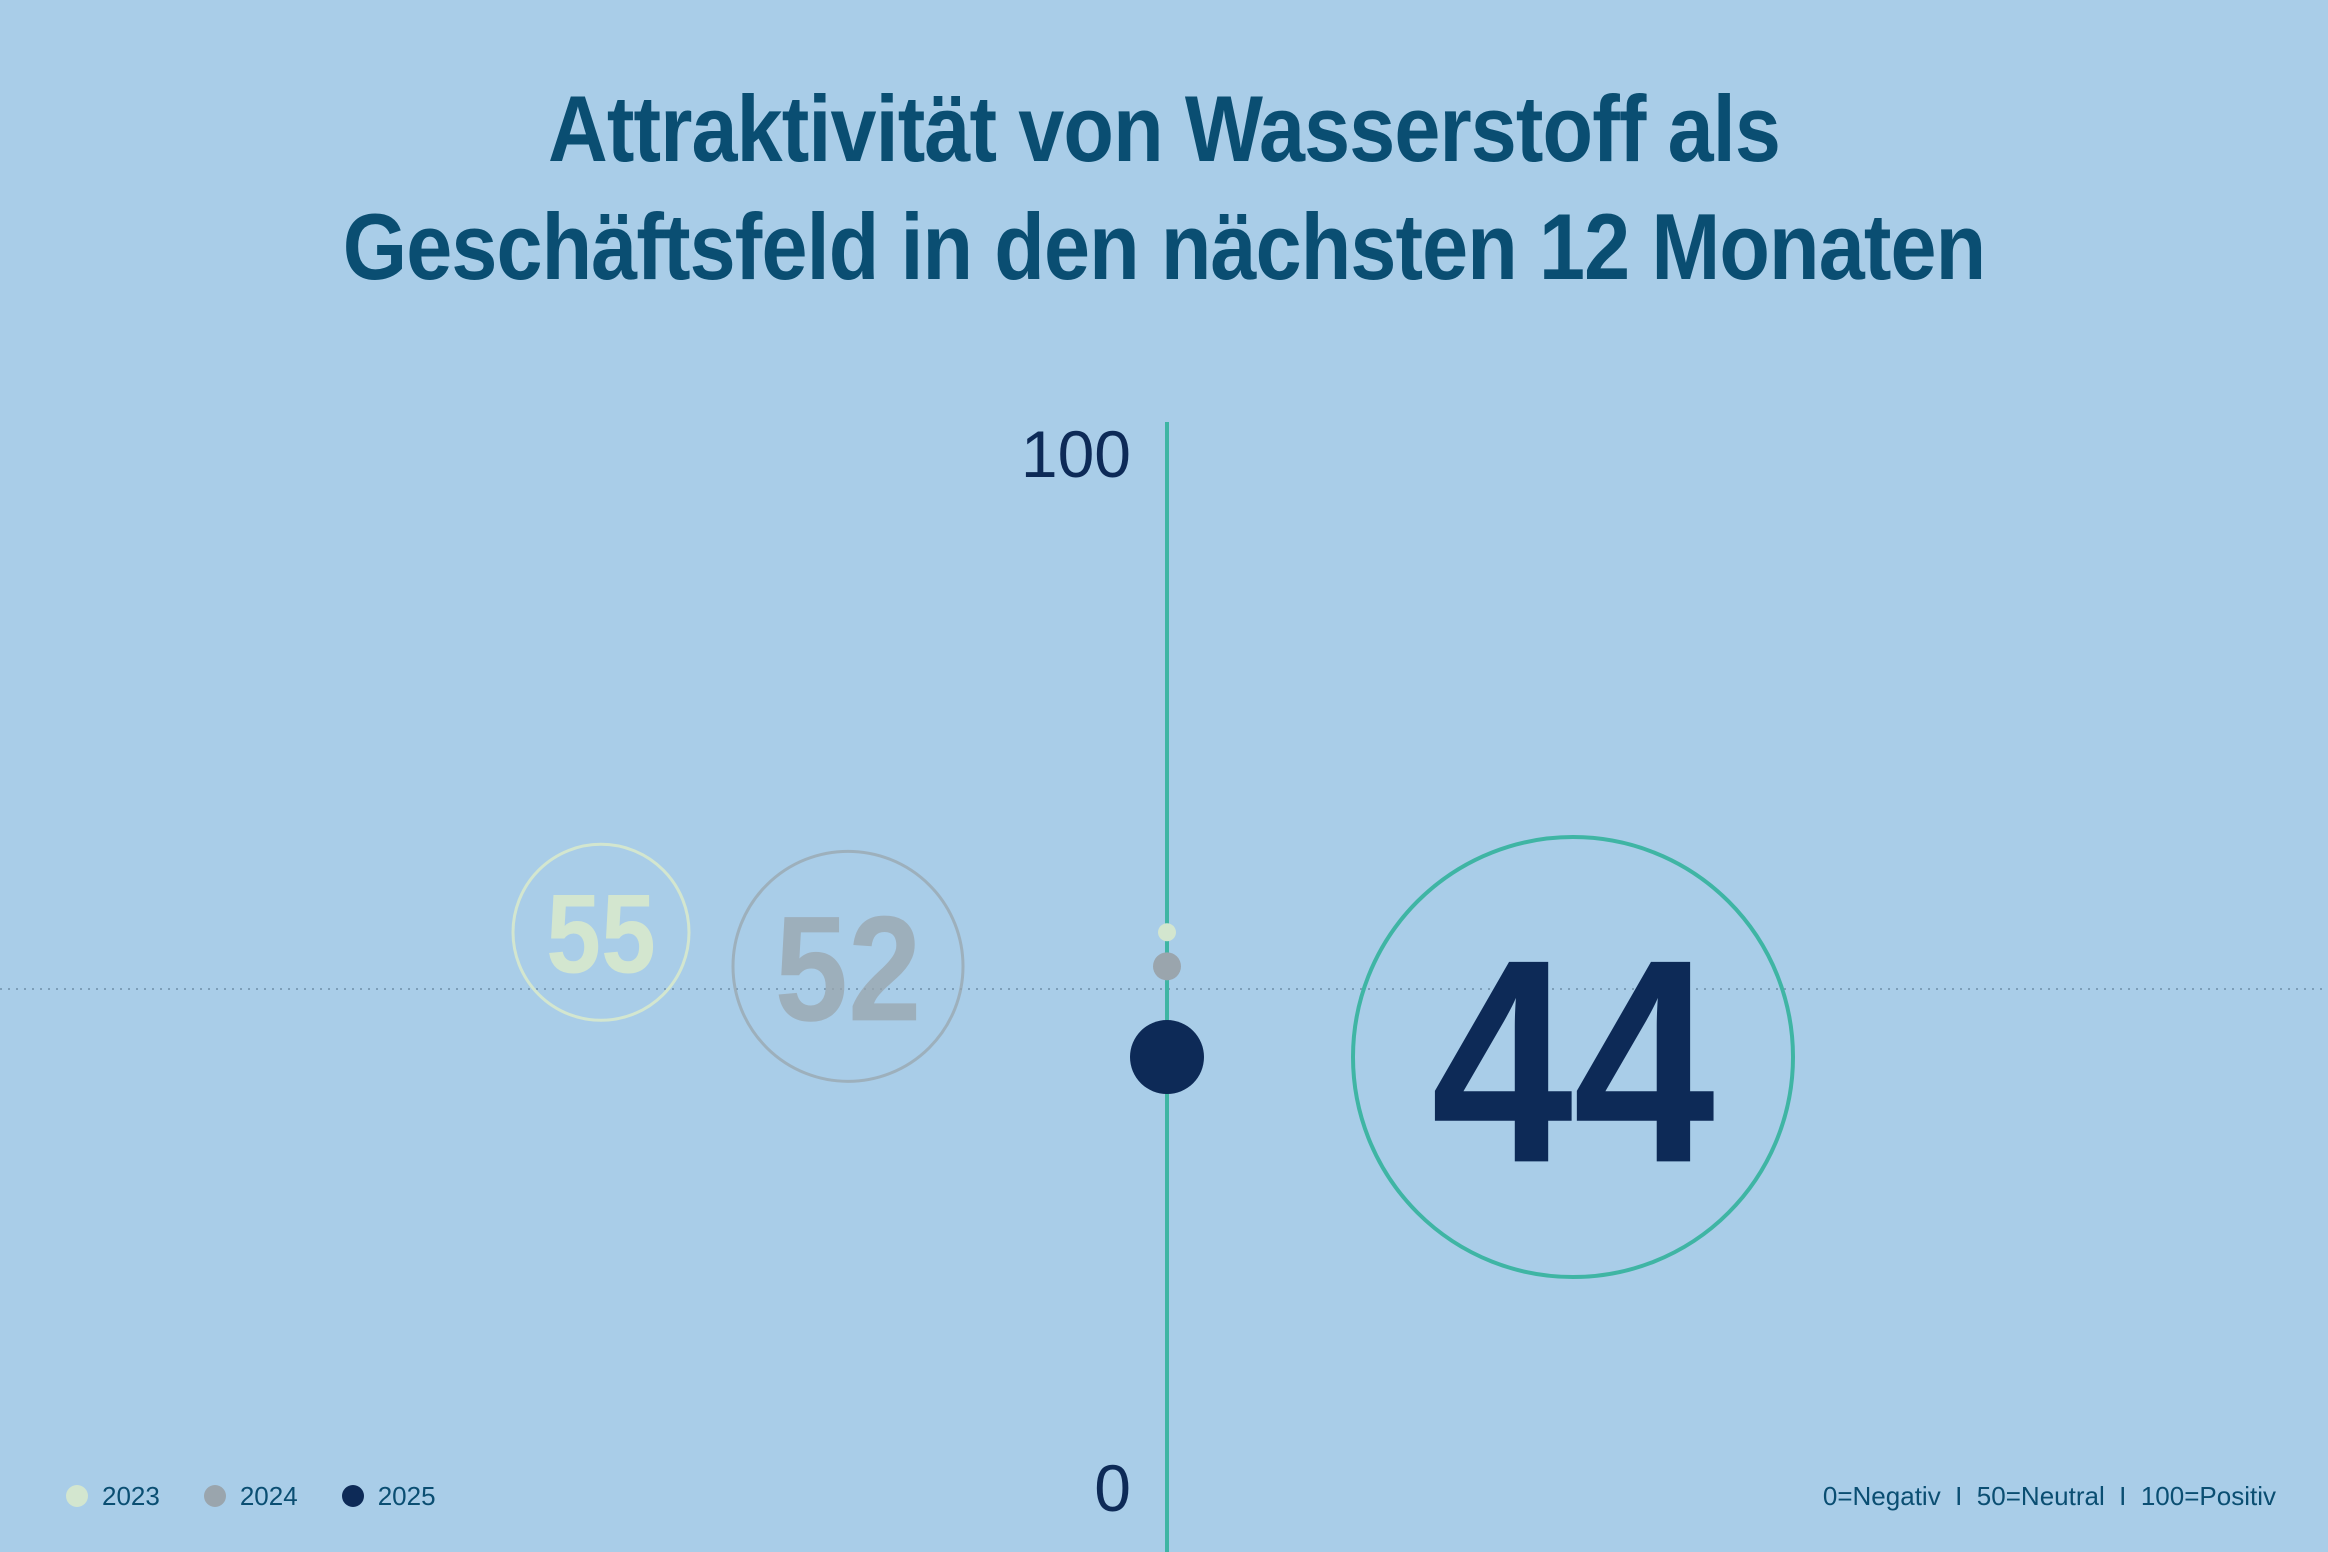 This screenshot has width=2328, height=1552. I want to click on data-point-2023, so click(1167, 932).